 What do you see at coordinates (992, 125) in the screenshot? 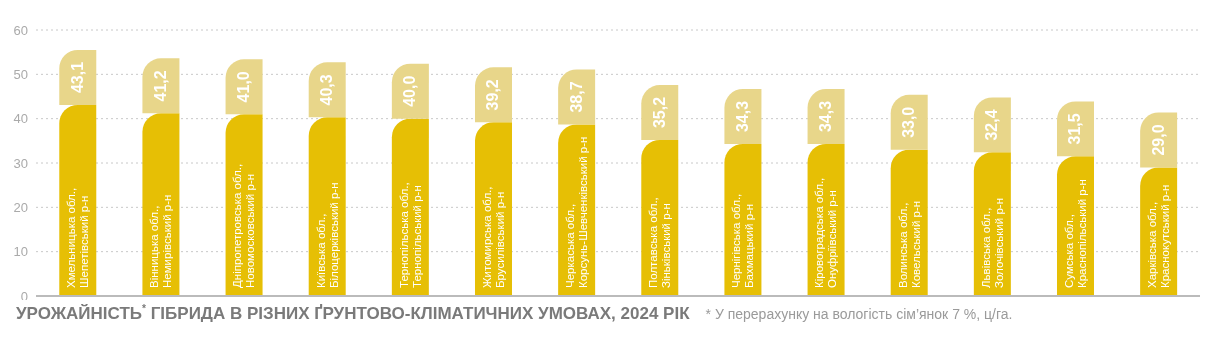
I see `data-label: 32,4` at bounding box center [992, 125].